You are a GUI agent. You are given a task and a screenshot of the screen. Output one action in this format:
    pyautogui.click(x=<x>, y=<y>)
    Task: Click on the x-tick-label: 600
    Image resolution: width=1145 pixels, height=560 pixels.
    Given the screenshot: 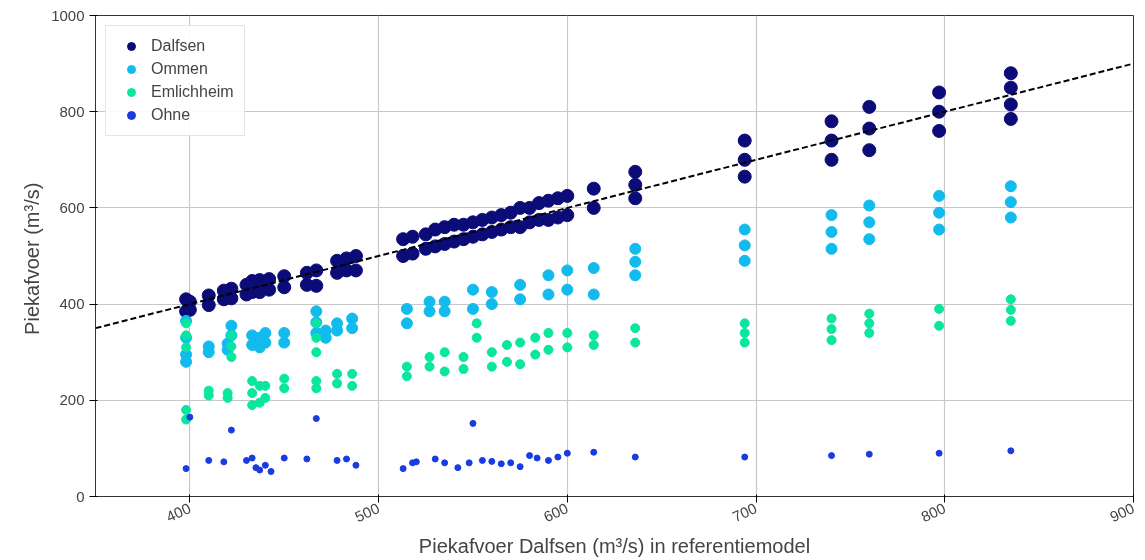 What is the action you would take?
    pyautogui.click(x=555, y=512)
    